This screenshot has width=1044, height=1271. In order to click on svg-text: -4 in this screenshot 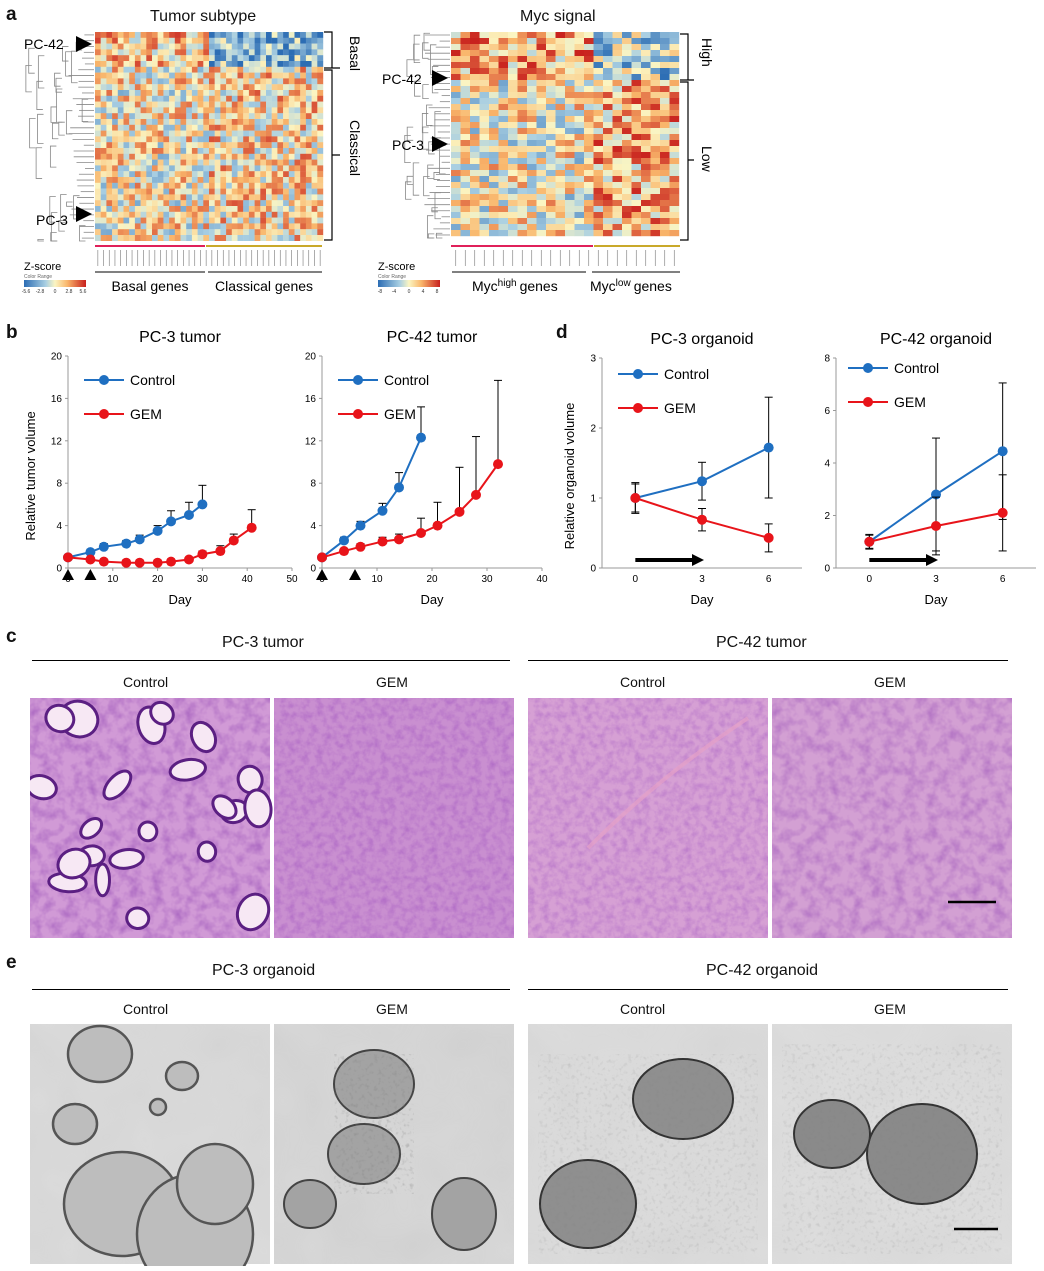, I will do `click(394, 292)`.